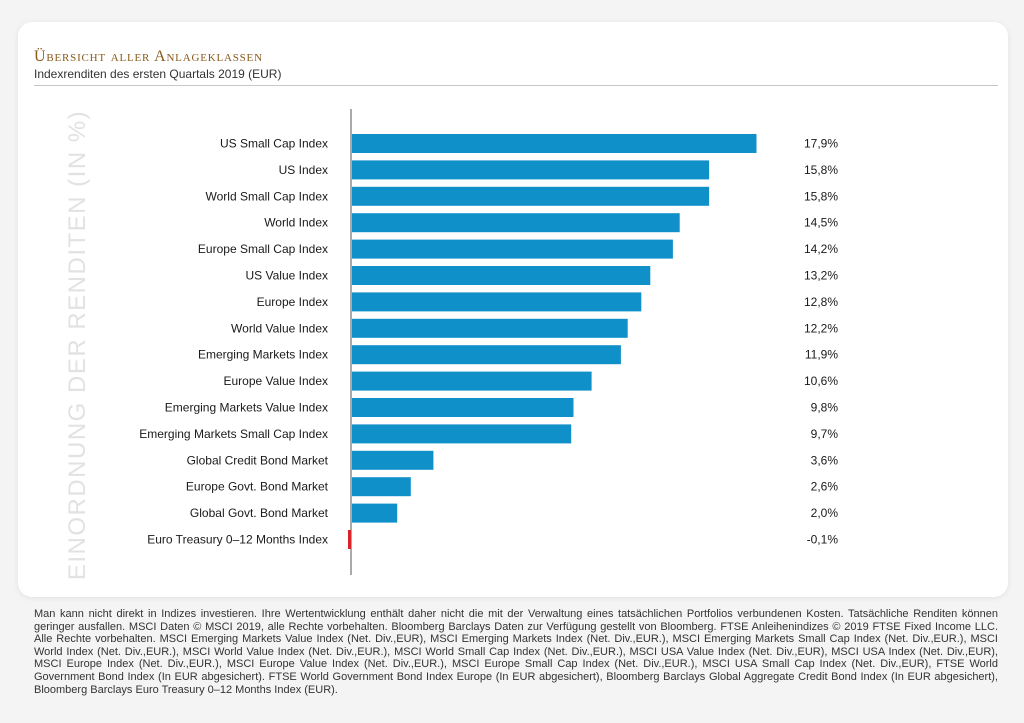 This screenshot has height=723, width=1024. Describe the element at coordinates (825, 487) in the screenshot. I see `value-label: 2,6%` at that location.